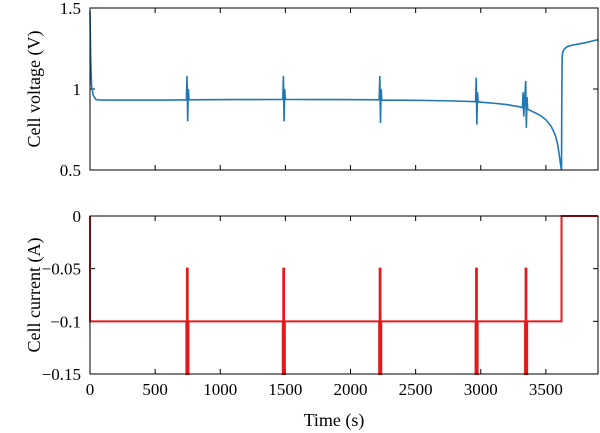  What do you see at coordinates (546, 389) in the screenshot?
I see `time-x-tick-label: 3500` at bounding box center [546, 389].